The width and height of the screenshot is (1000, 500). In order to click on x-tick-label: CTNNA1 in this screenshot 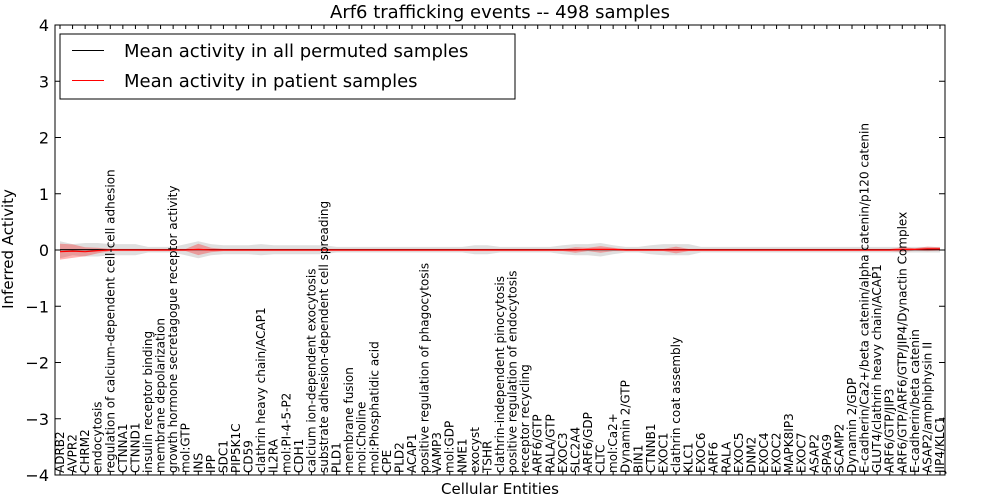, I will do `click(123, 448)`.